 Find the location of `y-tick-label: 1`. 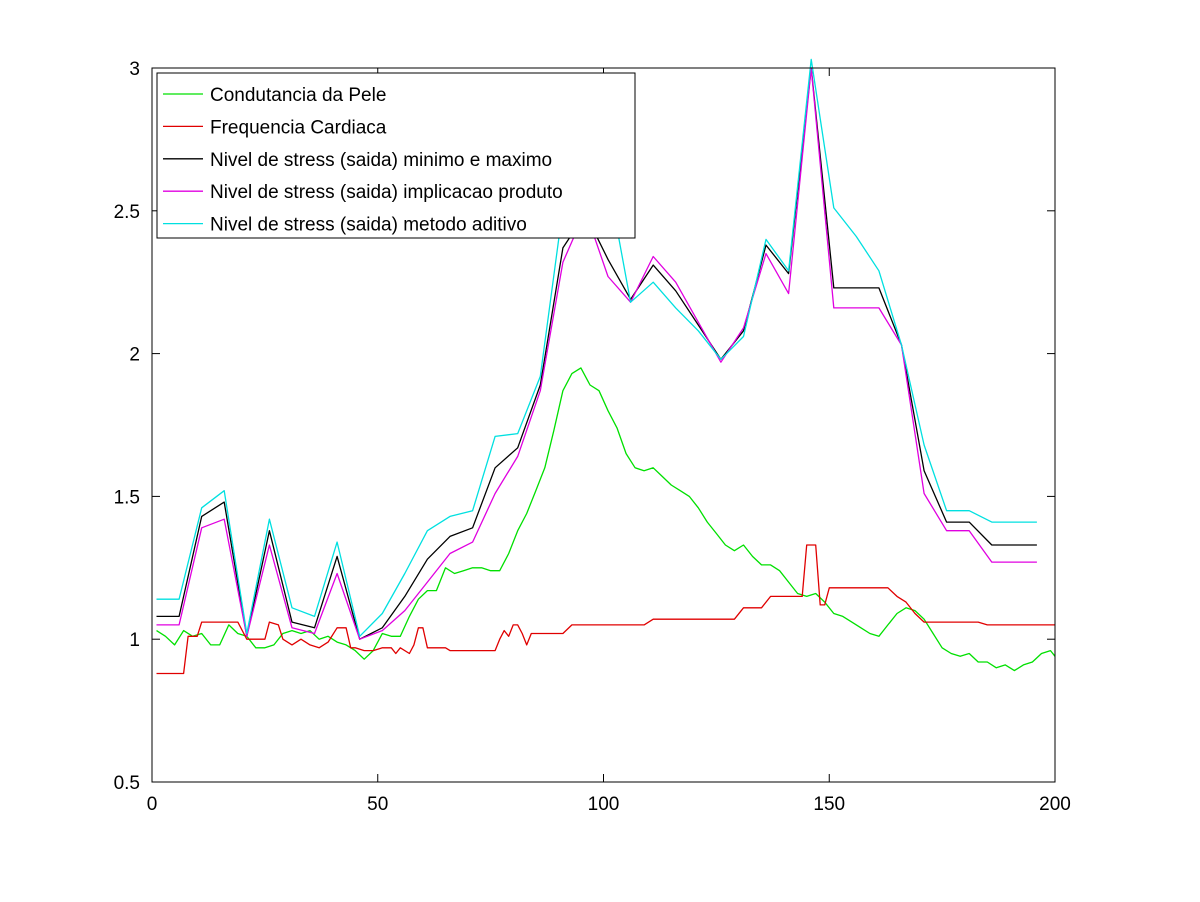

y-tick-label: 1 is located at coordinates (134, 640).